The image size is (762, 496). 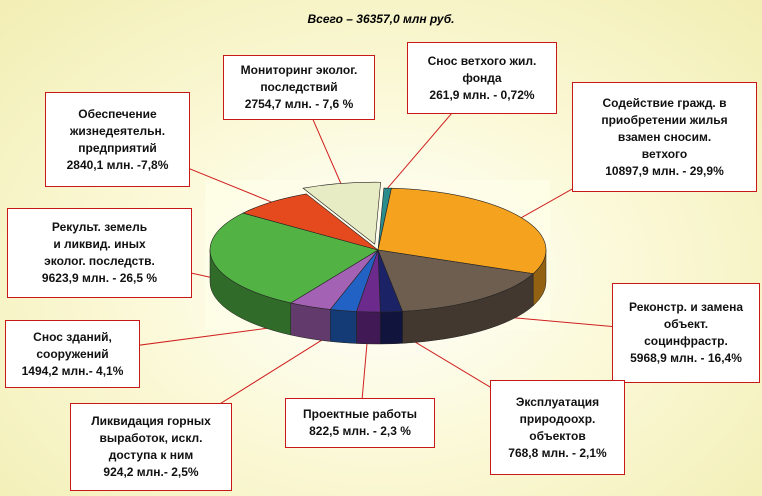 I want to click on slice-label: Снос зданий, сооружений 1494,2 млн.- 4,1%, so click(x=72, y=354).